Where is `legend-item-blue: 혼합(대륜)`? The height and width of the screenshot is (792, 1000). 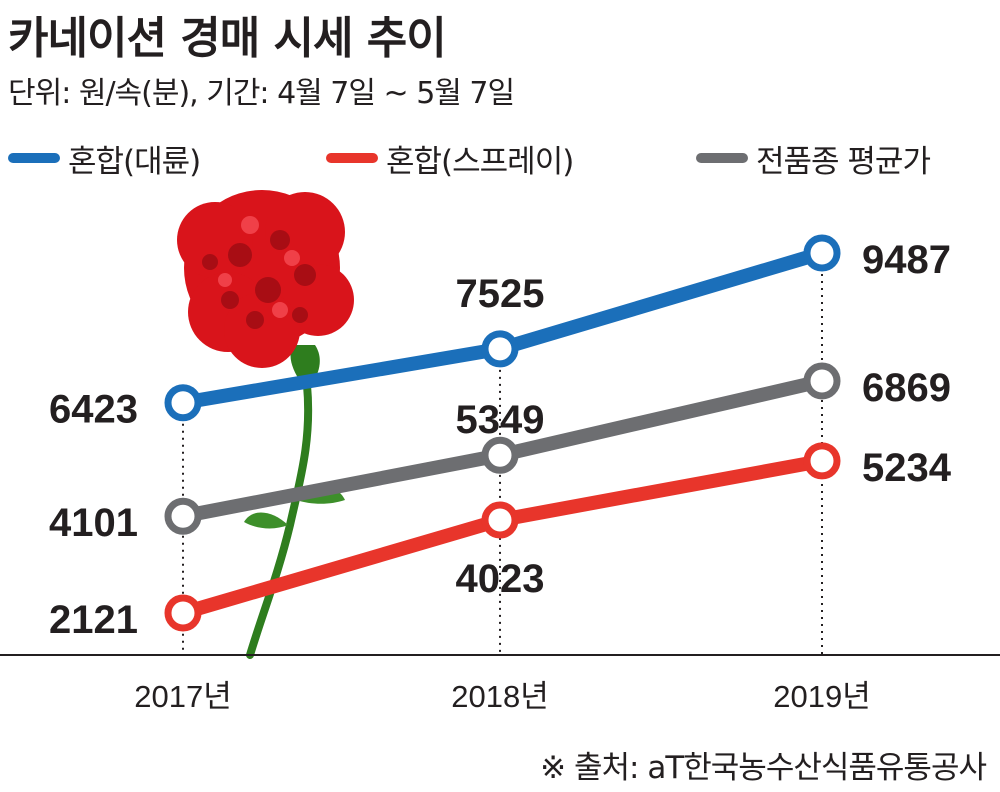
legend-item-blue: 혼합(대륜) is located at coordinates (104, 158).